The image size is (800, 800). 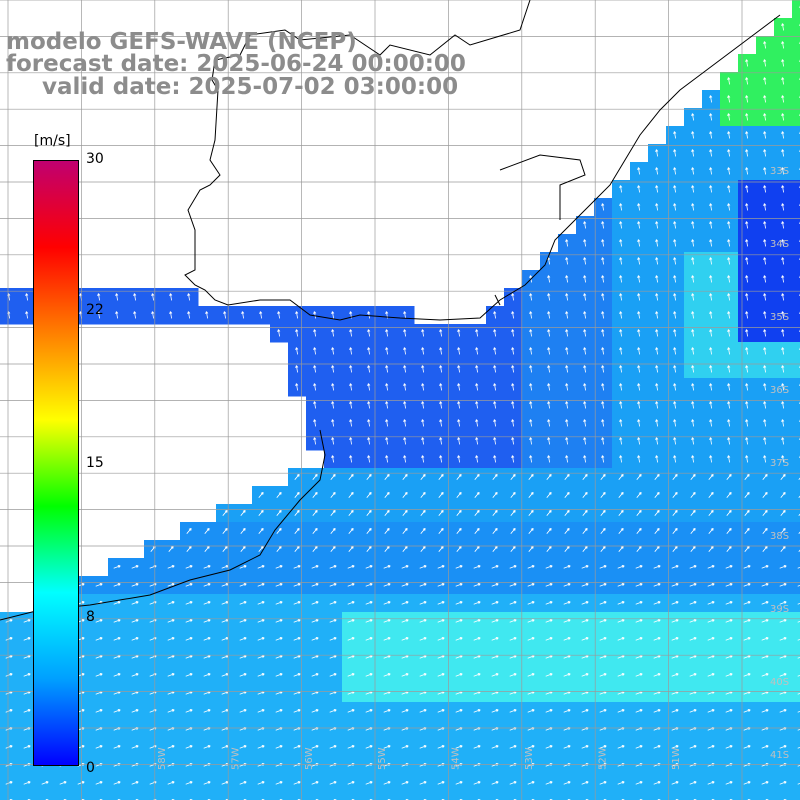 What do you see at coordinates (542, 187) in the screenshot?
I see `uruguay-border` at bounding box center [542, 187].